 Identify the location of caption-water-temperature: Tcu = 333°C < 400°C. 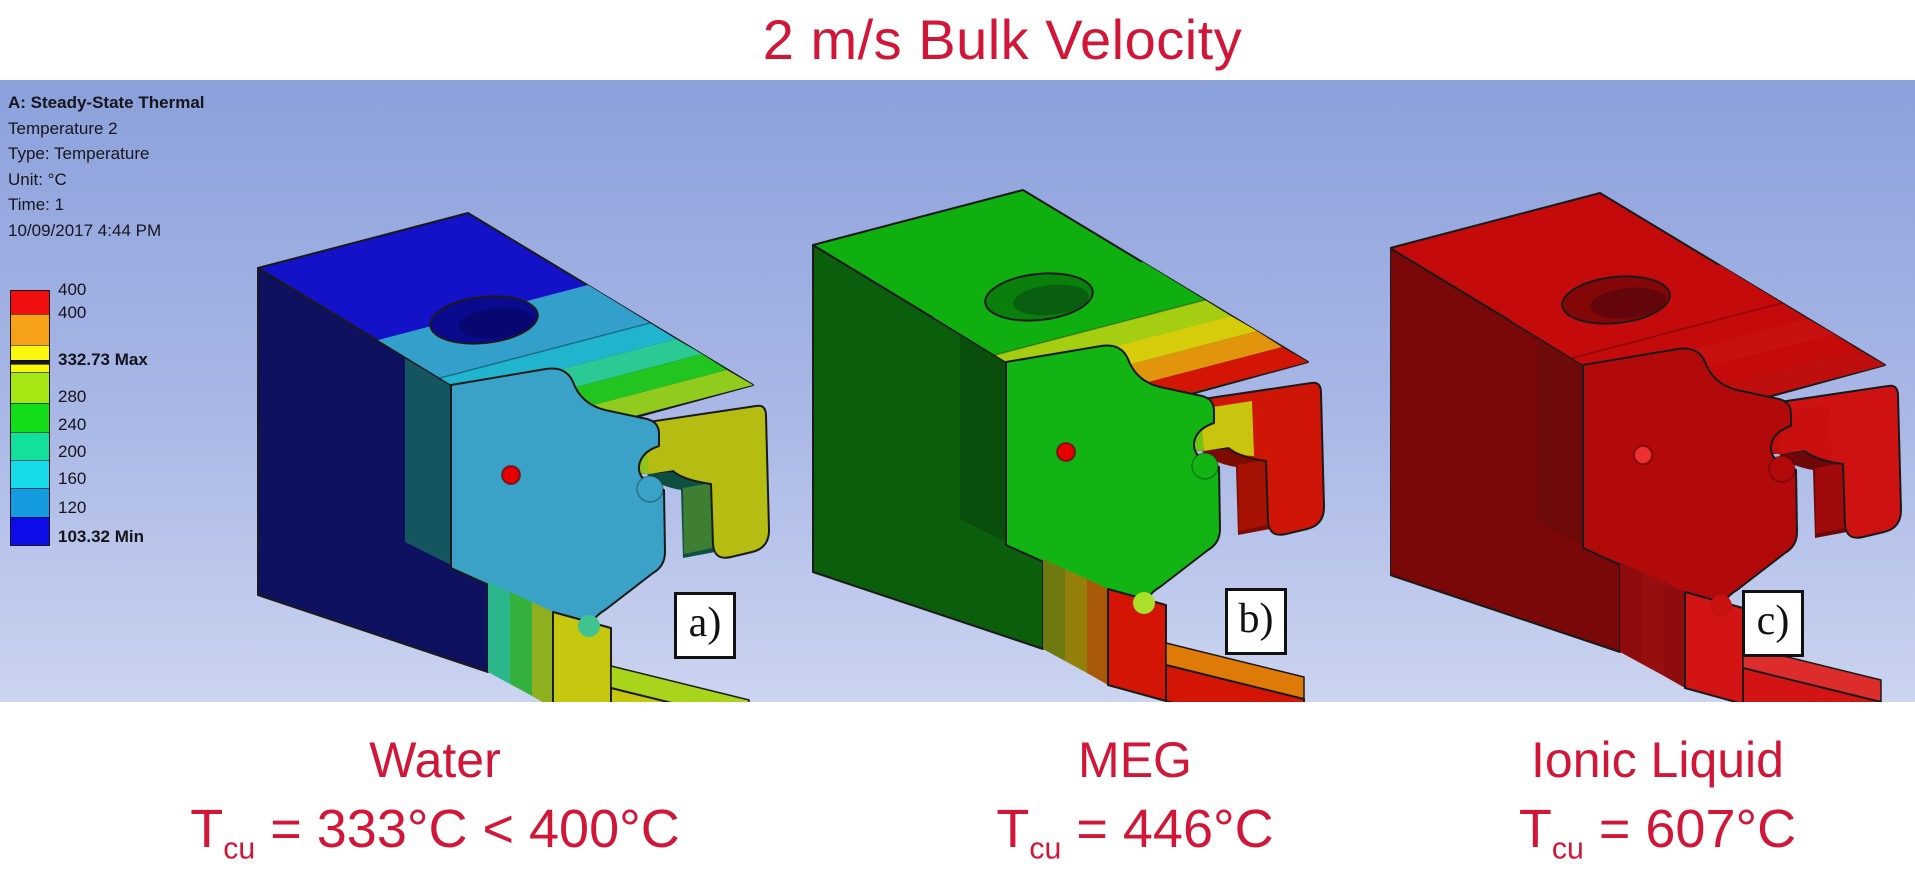
(435, 832).